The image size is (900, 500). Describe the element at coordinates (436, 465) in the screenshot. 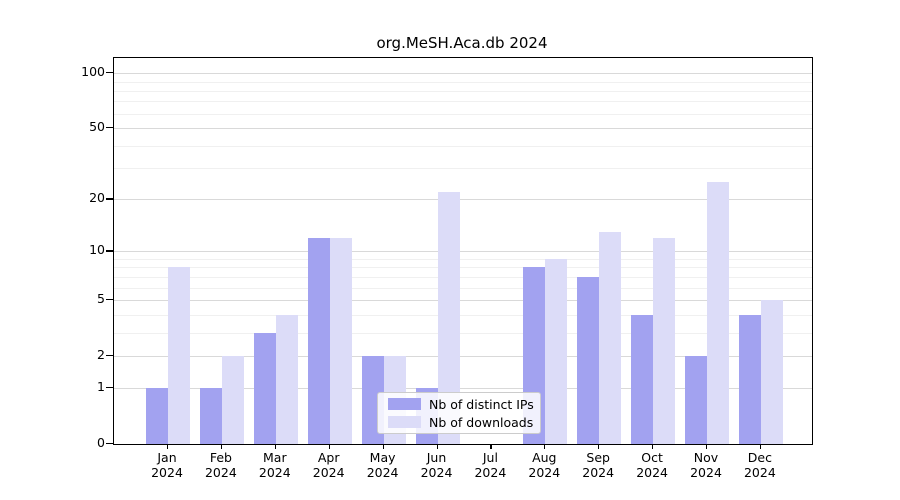

I see `x-axis-label-jun: Jun 2024` at that location.